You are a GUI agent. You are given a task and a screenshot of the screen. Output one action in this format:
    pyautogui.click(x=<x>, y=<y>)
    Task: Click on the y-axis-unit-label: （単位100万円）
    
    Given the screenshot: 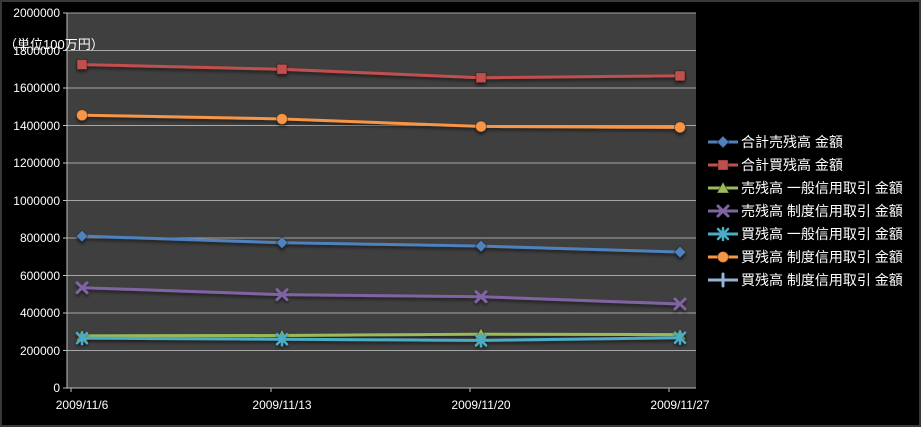 What is the action you would take?
    pyautogui.click(x=54, y=44)
    